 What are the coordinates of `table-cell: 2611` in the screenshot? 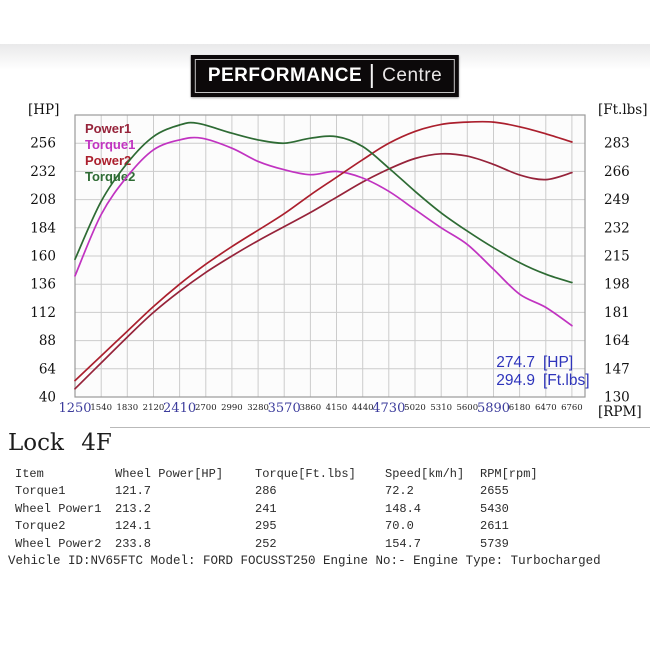 It's located at (494, 526).